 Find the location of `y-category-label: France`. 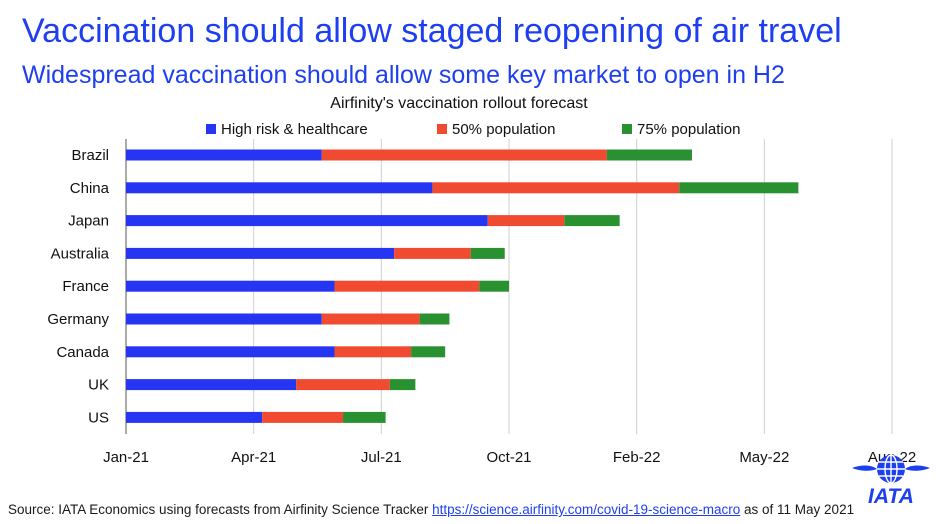

y-category-label: France is located at coordinates (85, 286).